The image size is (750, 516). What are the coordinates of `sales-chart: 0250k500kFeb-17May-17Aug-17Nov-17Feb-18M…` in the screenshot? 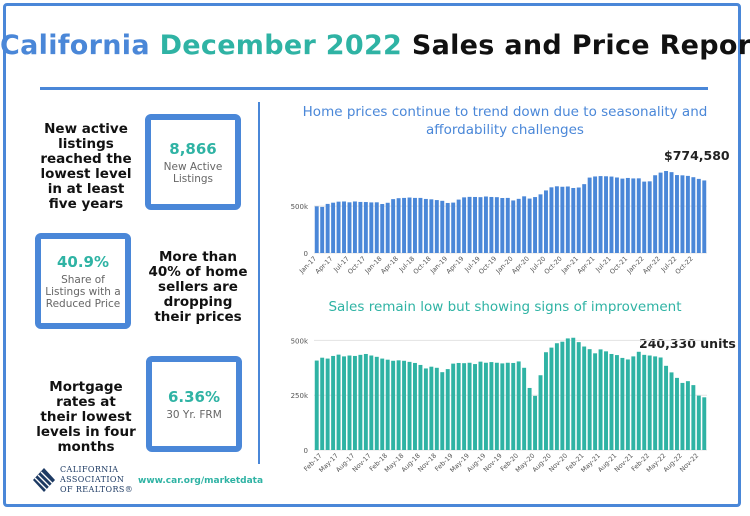 It's located at (499, 404).